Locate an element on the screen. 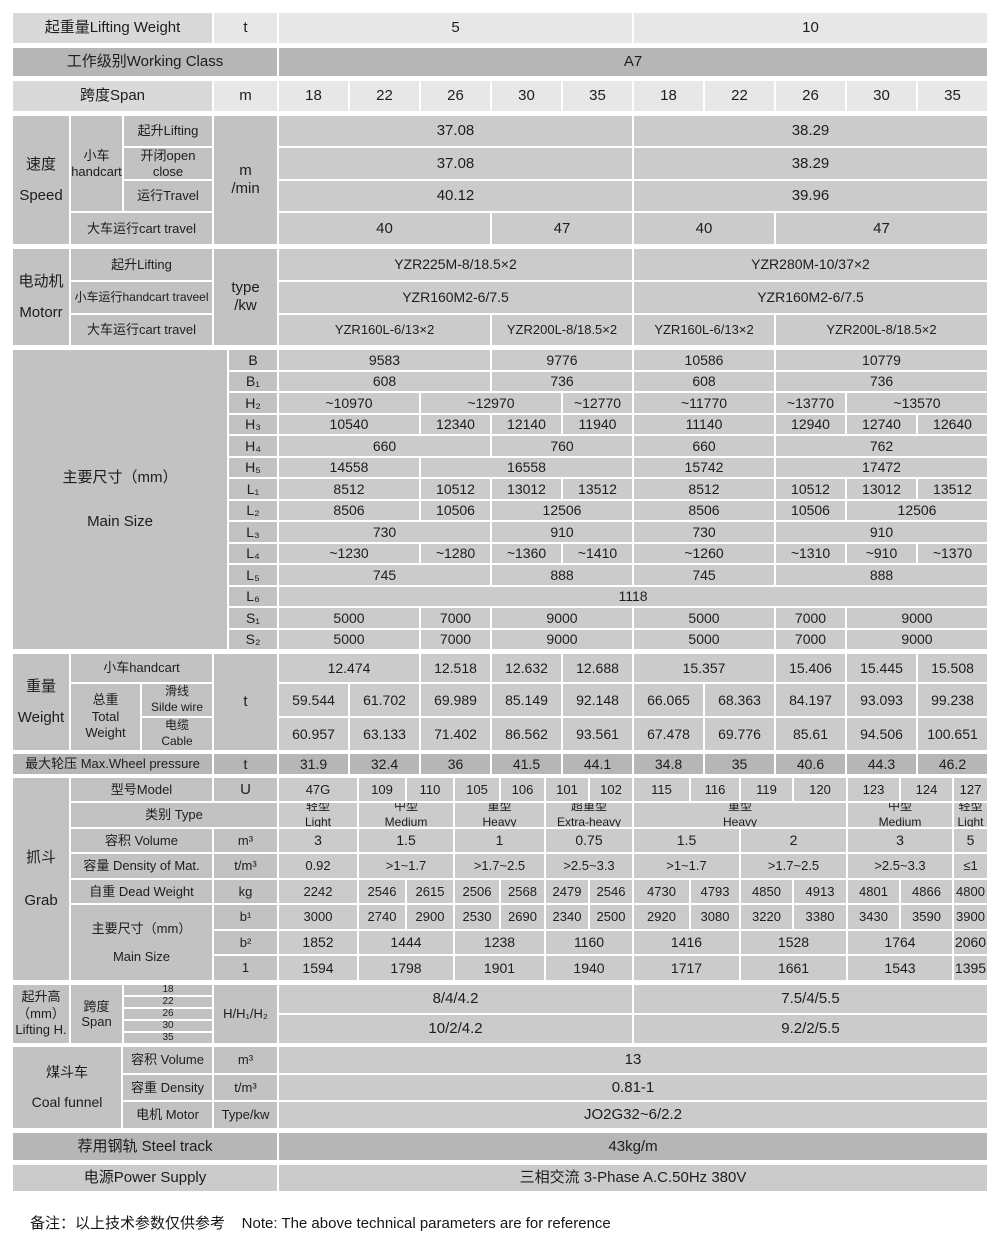 The width and height of the screenshot is (1000, 1238). cell-grab-dead_weight-values-4: 2568 is located at coordinates (522, 891).